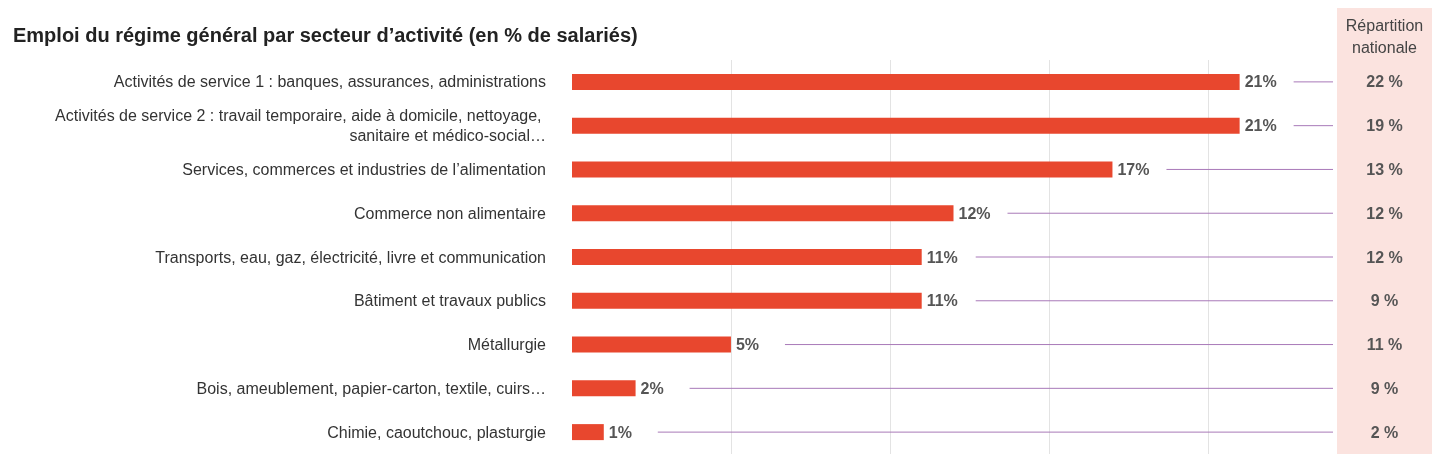 The image size is (1440, 454). Describe the element at coordinates (437, 432) in the screenshot. I see `y-tick-label: Chimie, caoutchouc, plasturgie` at that location.